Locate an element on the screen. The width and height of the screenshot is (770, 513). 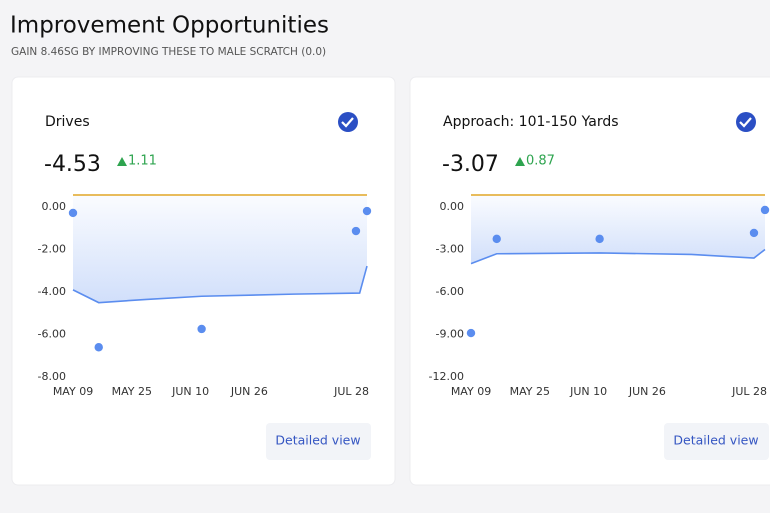
y-tick-label: -9.00 is located at coordinates (450, 334).